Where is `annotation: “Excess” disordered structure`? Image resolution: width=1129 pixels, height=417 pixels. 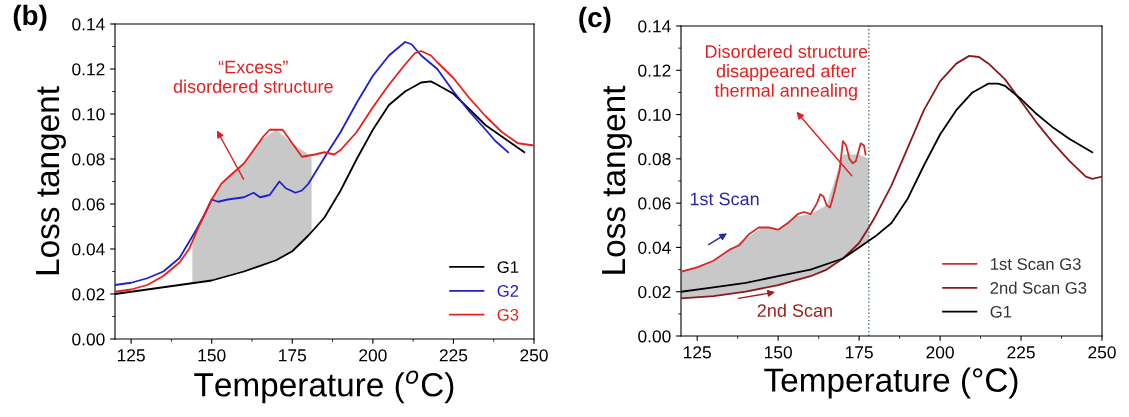 annotation: “Excess” disordered structure is located at coordinates (253, 76).